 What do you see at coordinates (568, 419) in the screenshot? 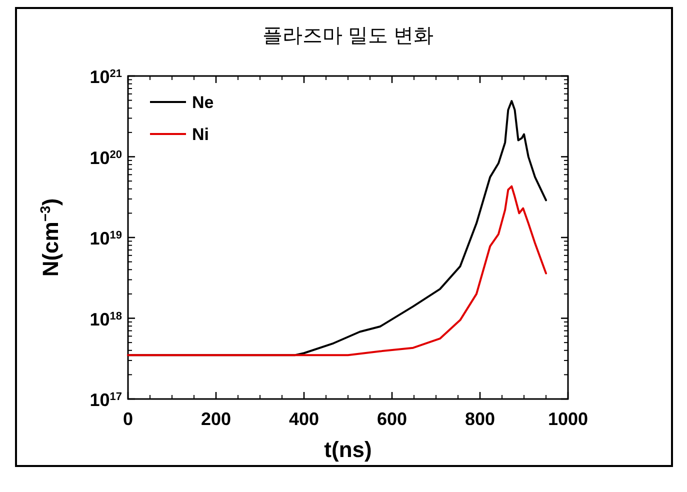
I see `x-tick-label: 1000` at bounding box center [568, 419].